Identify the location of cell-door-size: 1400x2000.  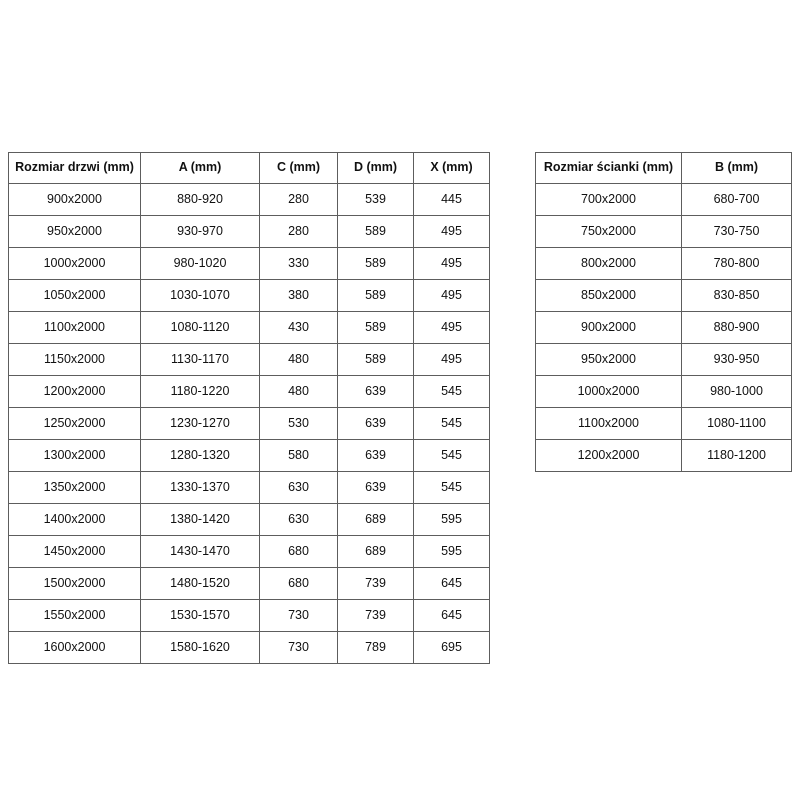
(74, 519).